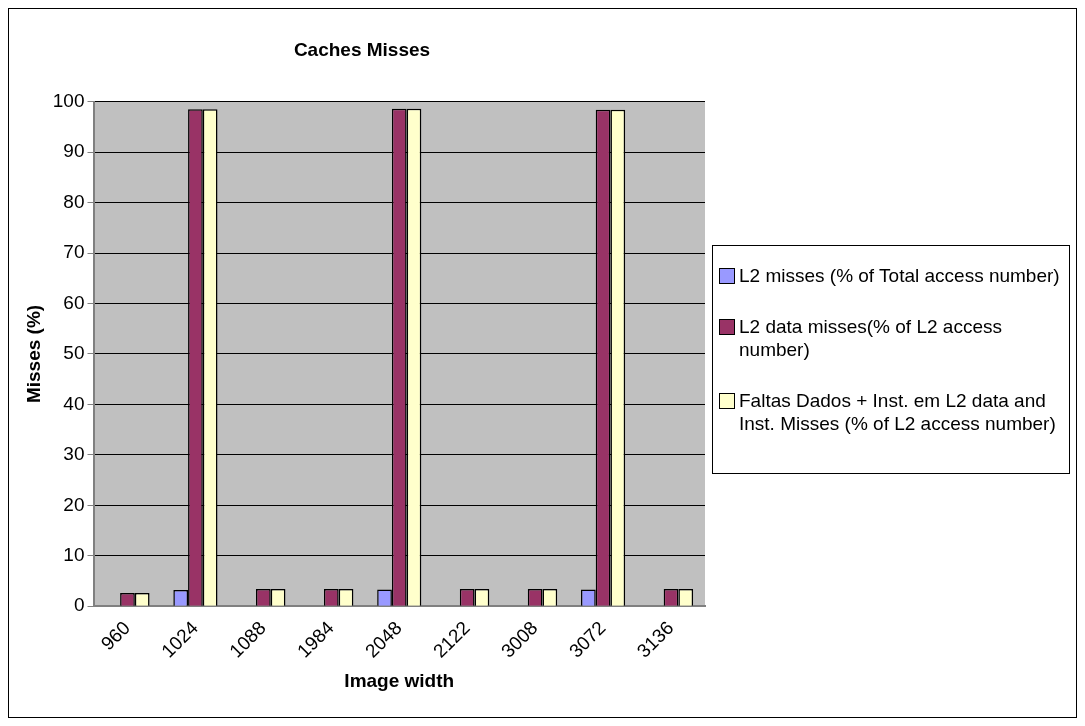  What do you see at coordinates (68, 101) in the screenshot?
I see `y-tick-label: 100` at bounding box center [68, 101].